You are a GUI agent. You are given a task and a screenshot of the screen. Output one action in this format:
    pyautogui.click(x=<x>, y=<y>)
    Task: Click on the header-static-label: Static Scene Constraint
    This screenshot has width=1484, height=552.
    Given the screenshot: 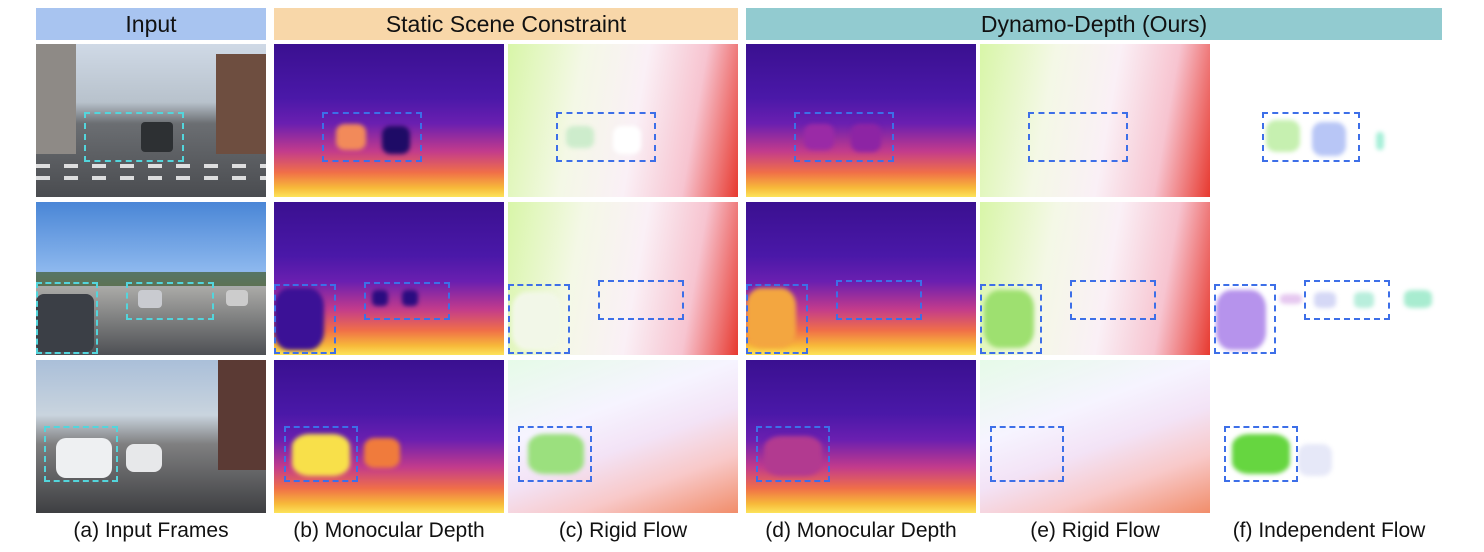 What is the action you would take?
    pyautogui.click(x=506, y=23)
    